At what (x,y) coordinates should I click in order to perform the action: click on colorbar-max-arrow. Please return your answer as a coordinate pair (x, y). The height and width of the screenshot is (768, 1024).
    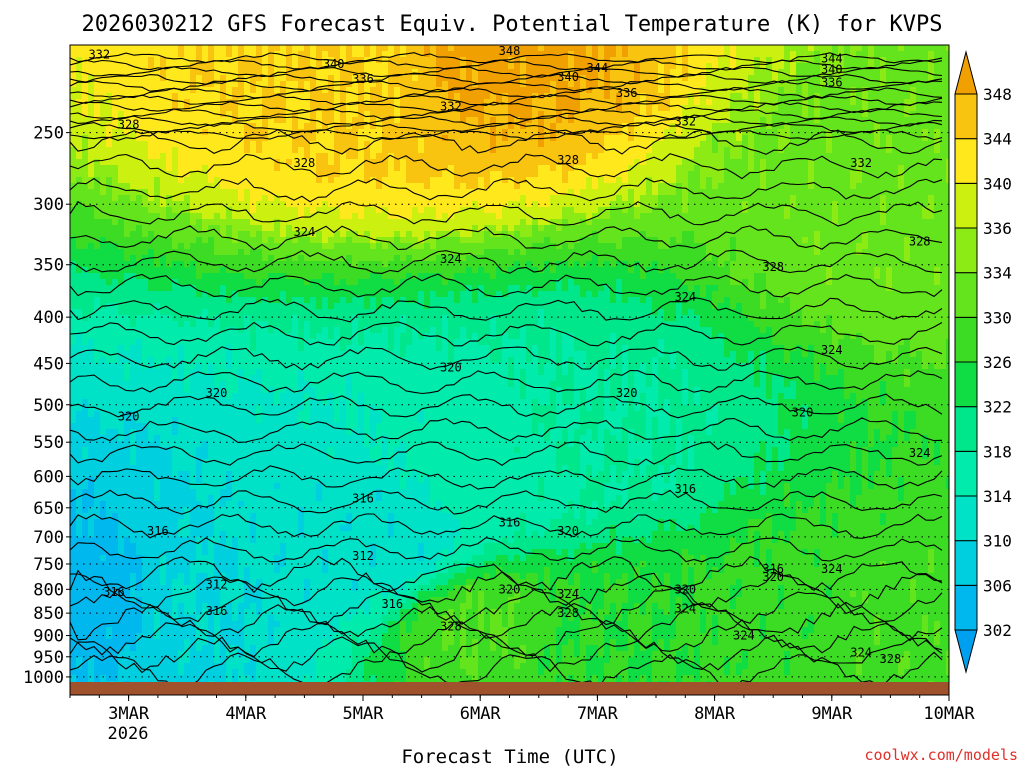
    Looking at the image, I should click on (966, 72).